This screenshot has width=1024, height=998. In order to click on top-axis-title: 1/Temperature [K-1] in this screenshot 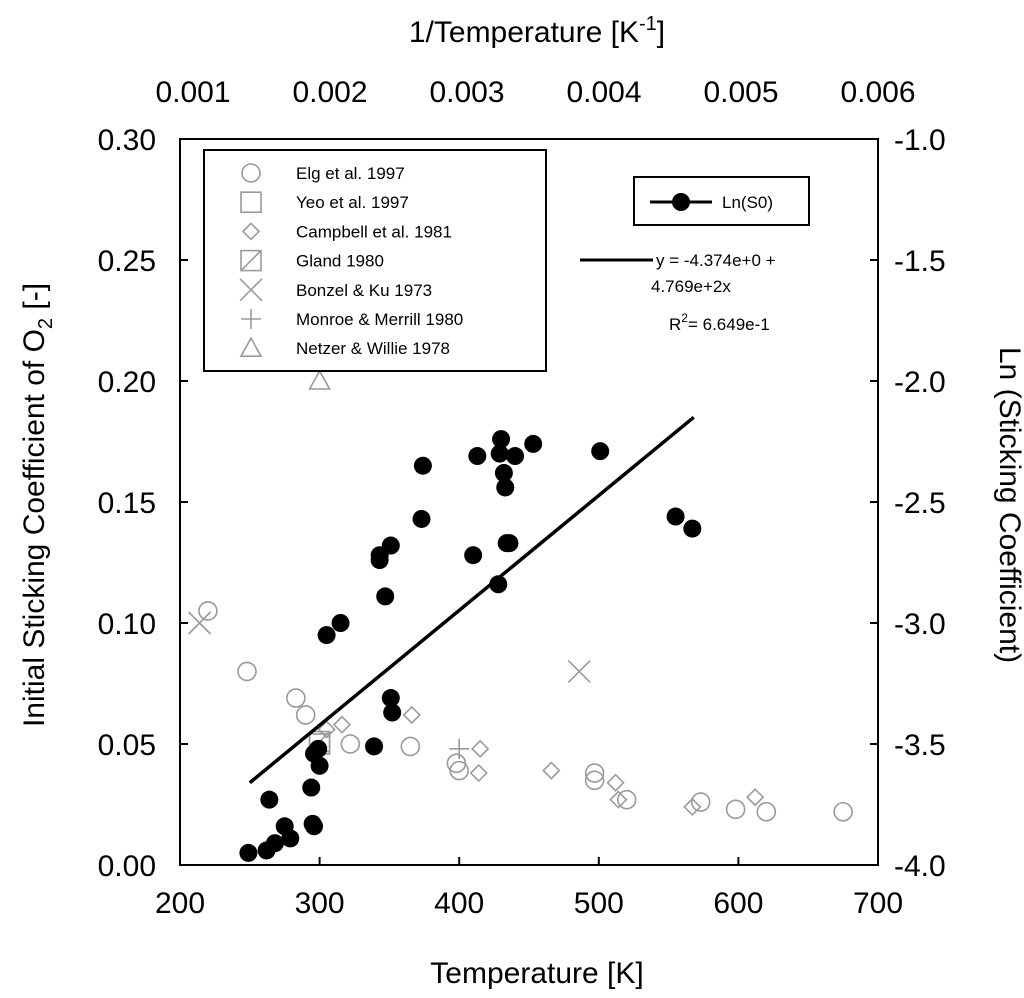, I will do `click(537, 31)`.